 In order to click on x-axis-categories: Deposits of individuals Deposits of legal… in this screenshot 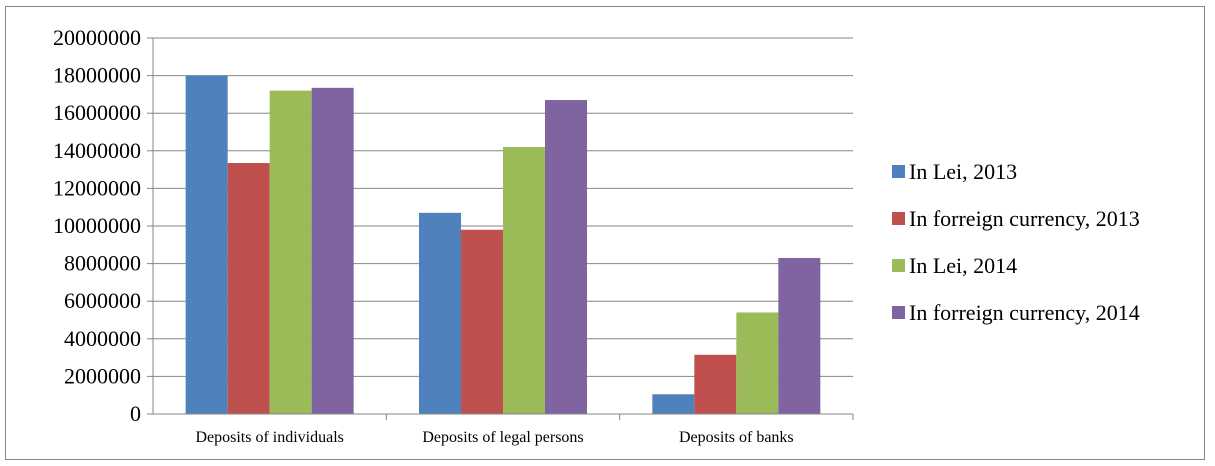, I will do `click(494, 437)`.